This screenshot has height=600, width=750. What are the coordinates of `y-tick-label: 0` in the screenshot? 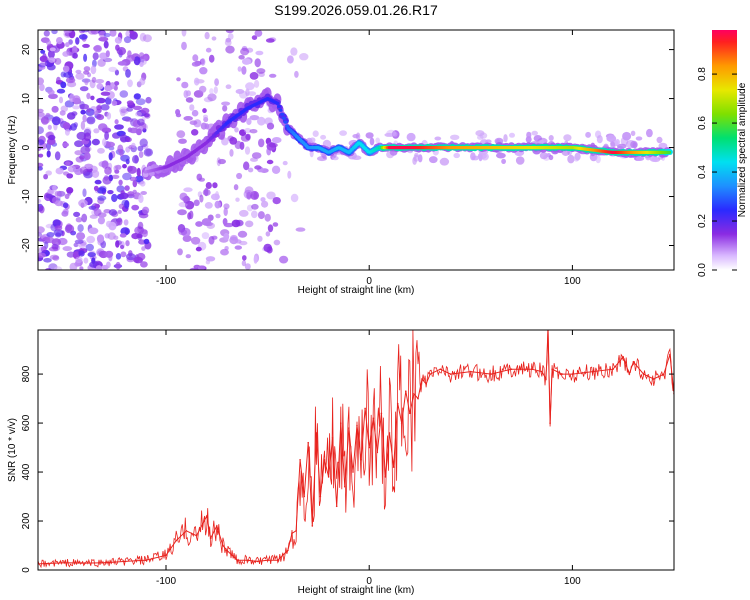 It's located at (26, 147).